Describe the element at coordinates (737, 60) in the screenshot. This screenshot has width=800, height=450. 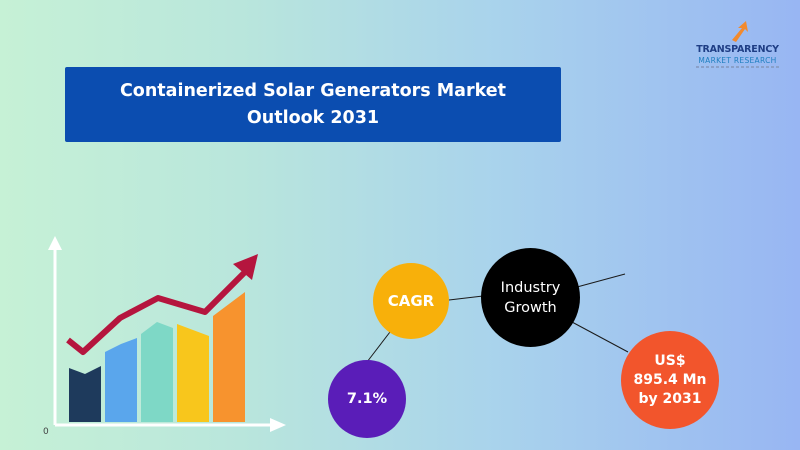
I see `logo-subtitle: MARKET RESEARCH` at that location.